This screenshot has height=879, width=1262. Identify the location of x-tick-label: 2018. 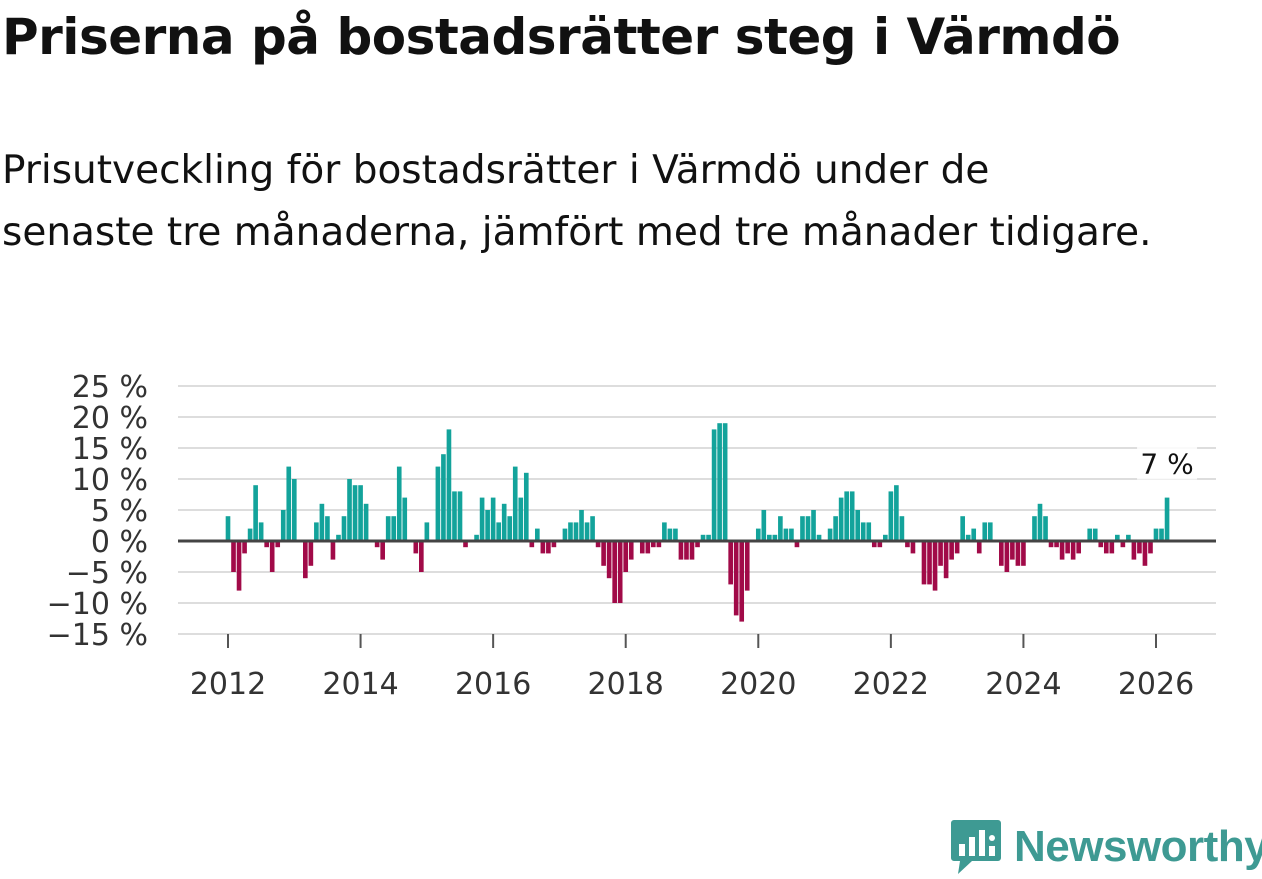
(626, 684).